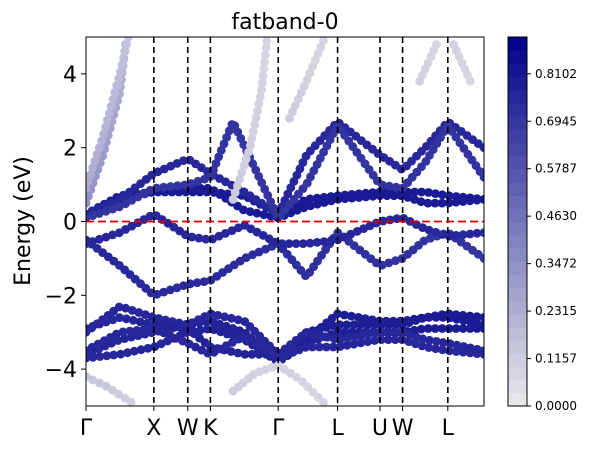 The height and width of the screenshot is (450, 594). What do you see at coordinates (89, 196) in the screenshot?
I see `band-11-point` at bounding box center [89, 196].